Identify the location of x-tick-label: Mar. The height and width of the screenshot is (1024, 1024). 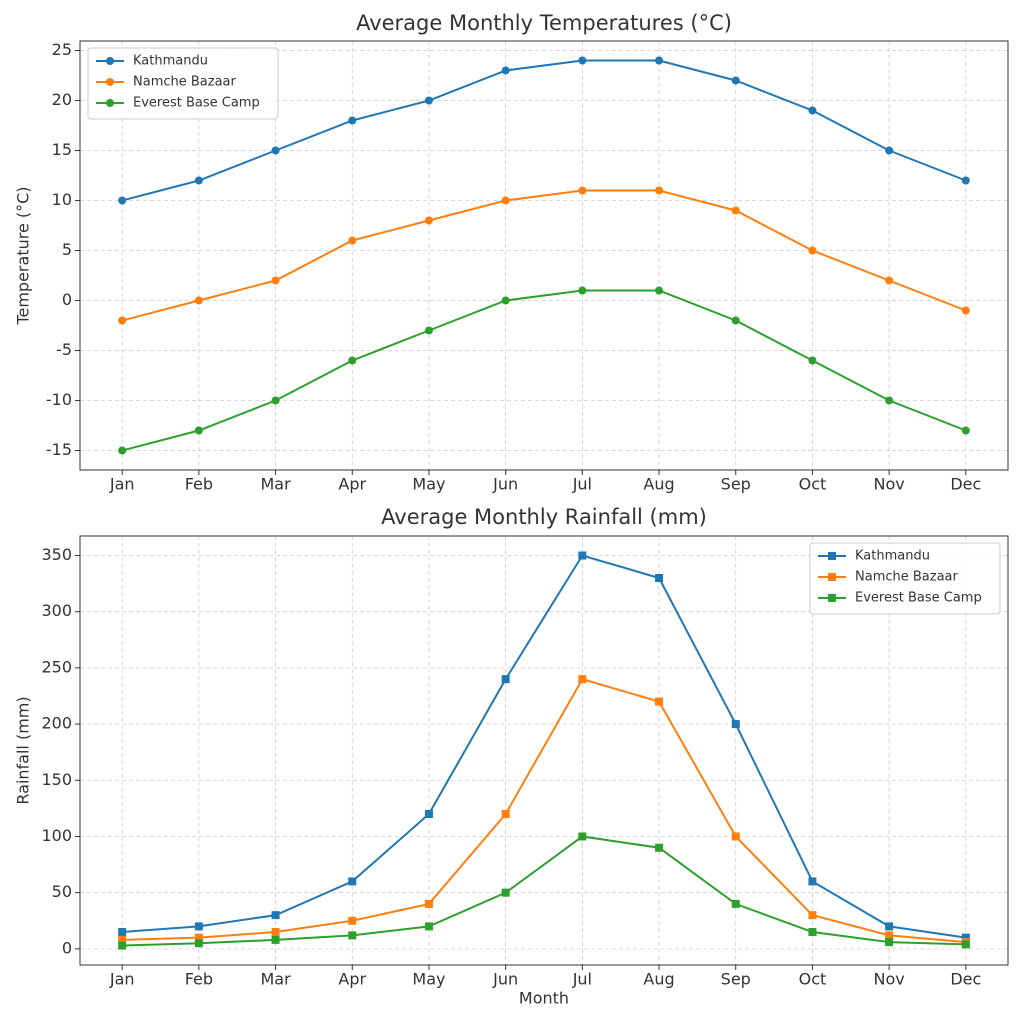
(275, 979).